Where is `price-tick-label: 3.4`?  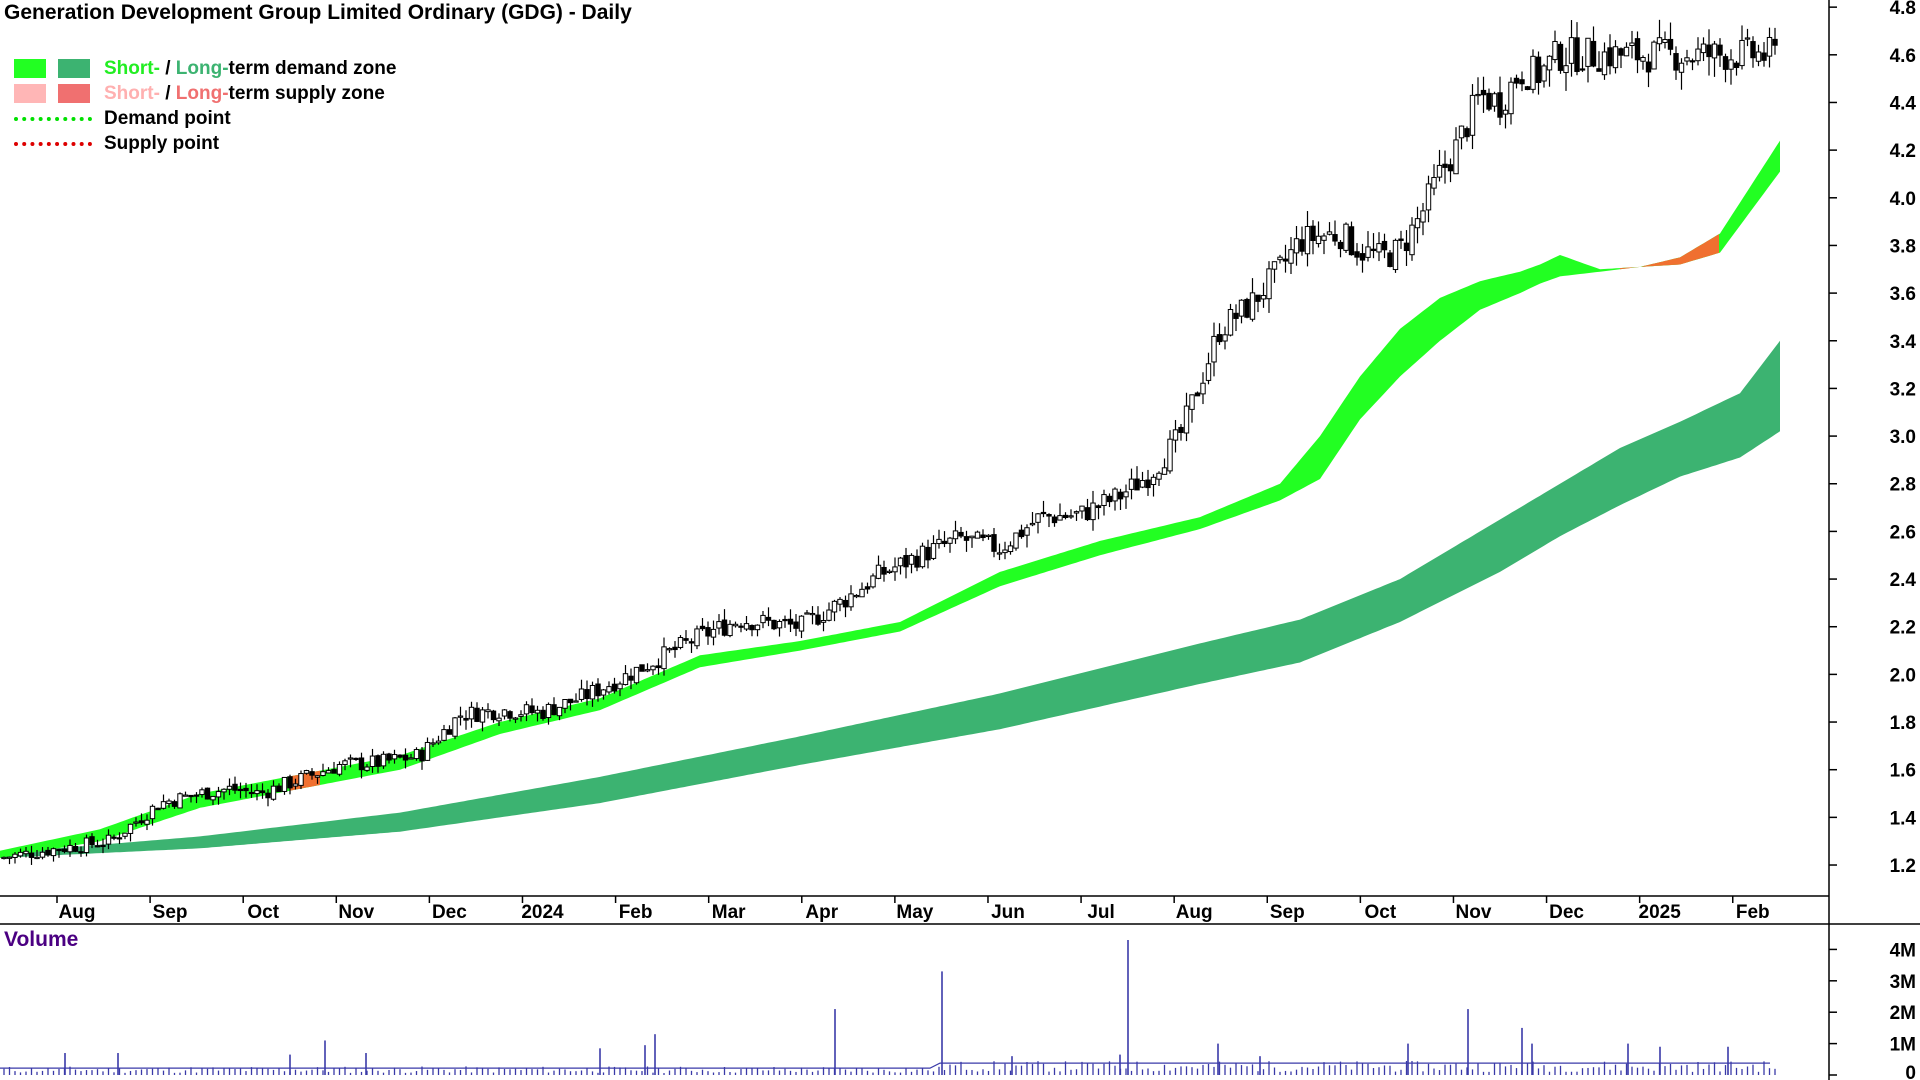 price-tick-label: 3.4 is located at coordinates (1903, 342).